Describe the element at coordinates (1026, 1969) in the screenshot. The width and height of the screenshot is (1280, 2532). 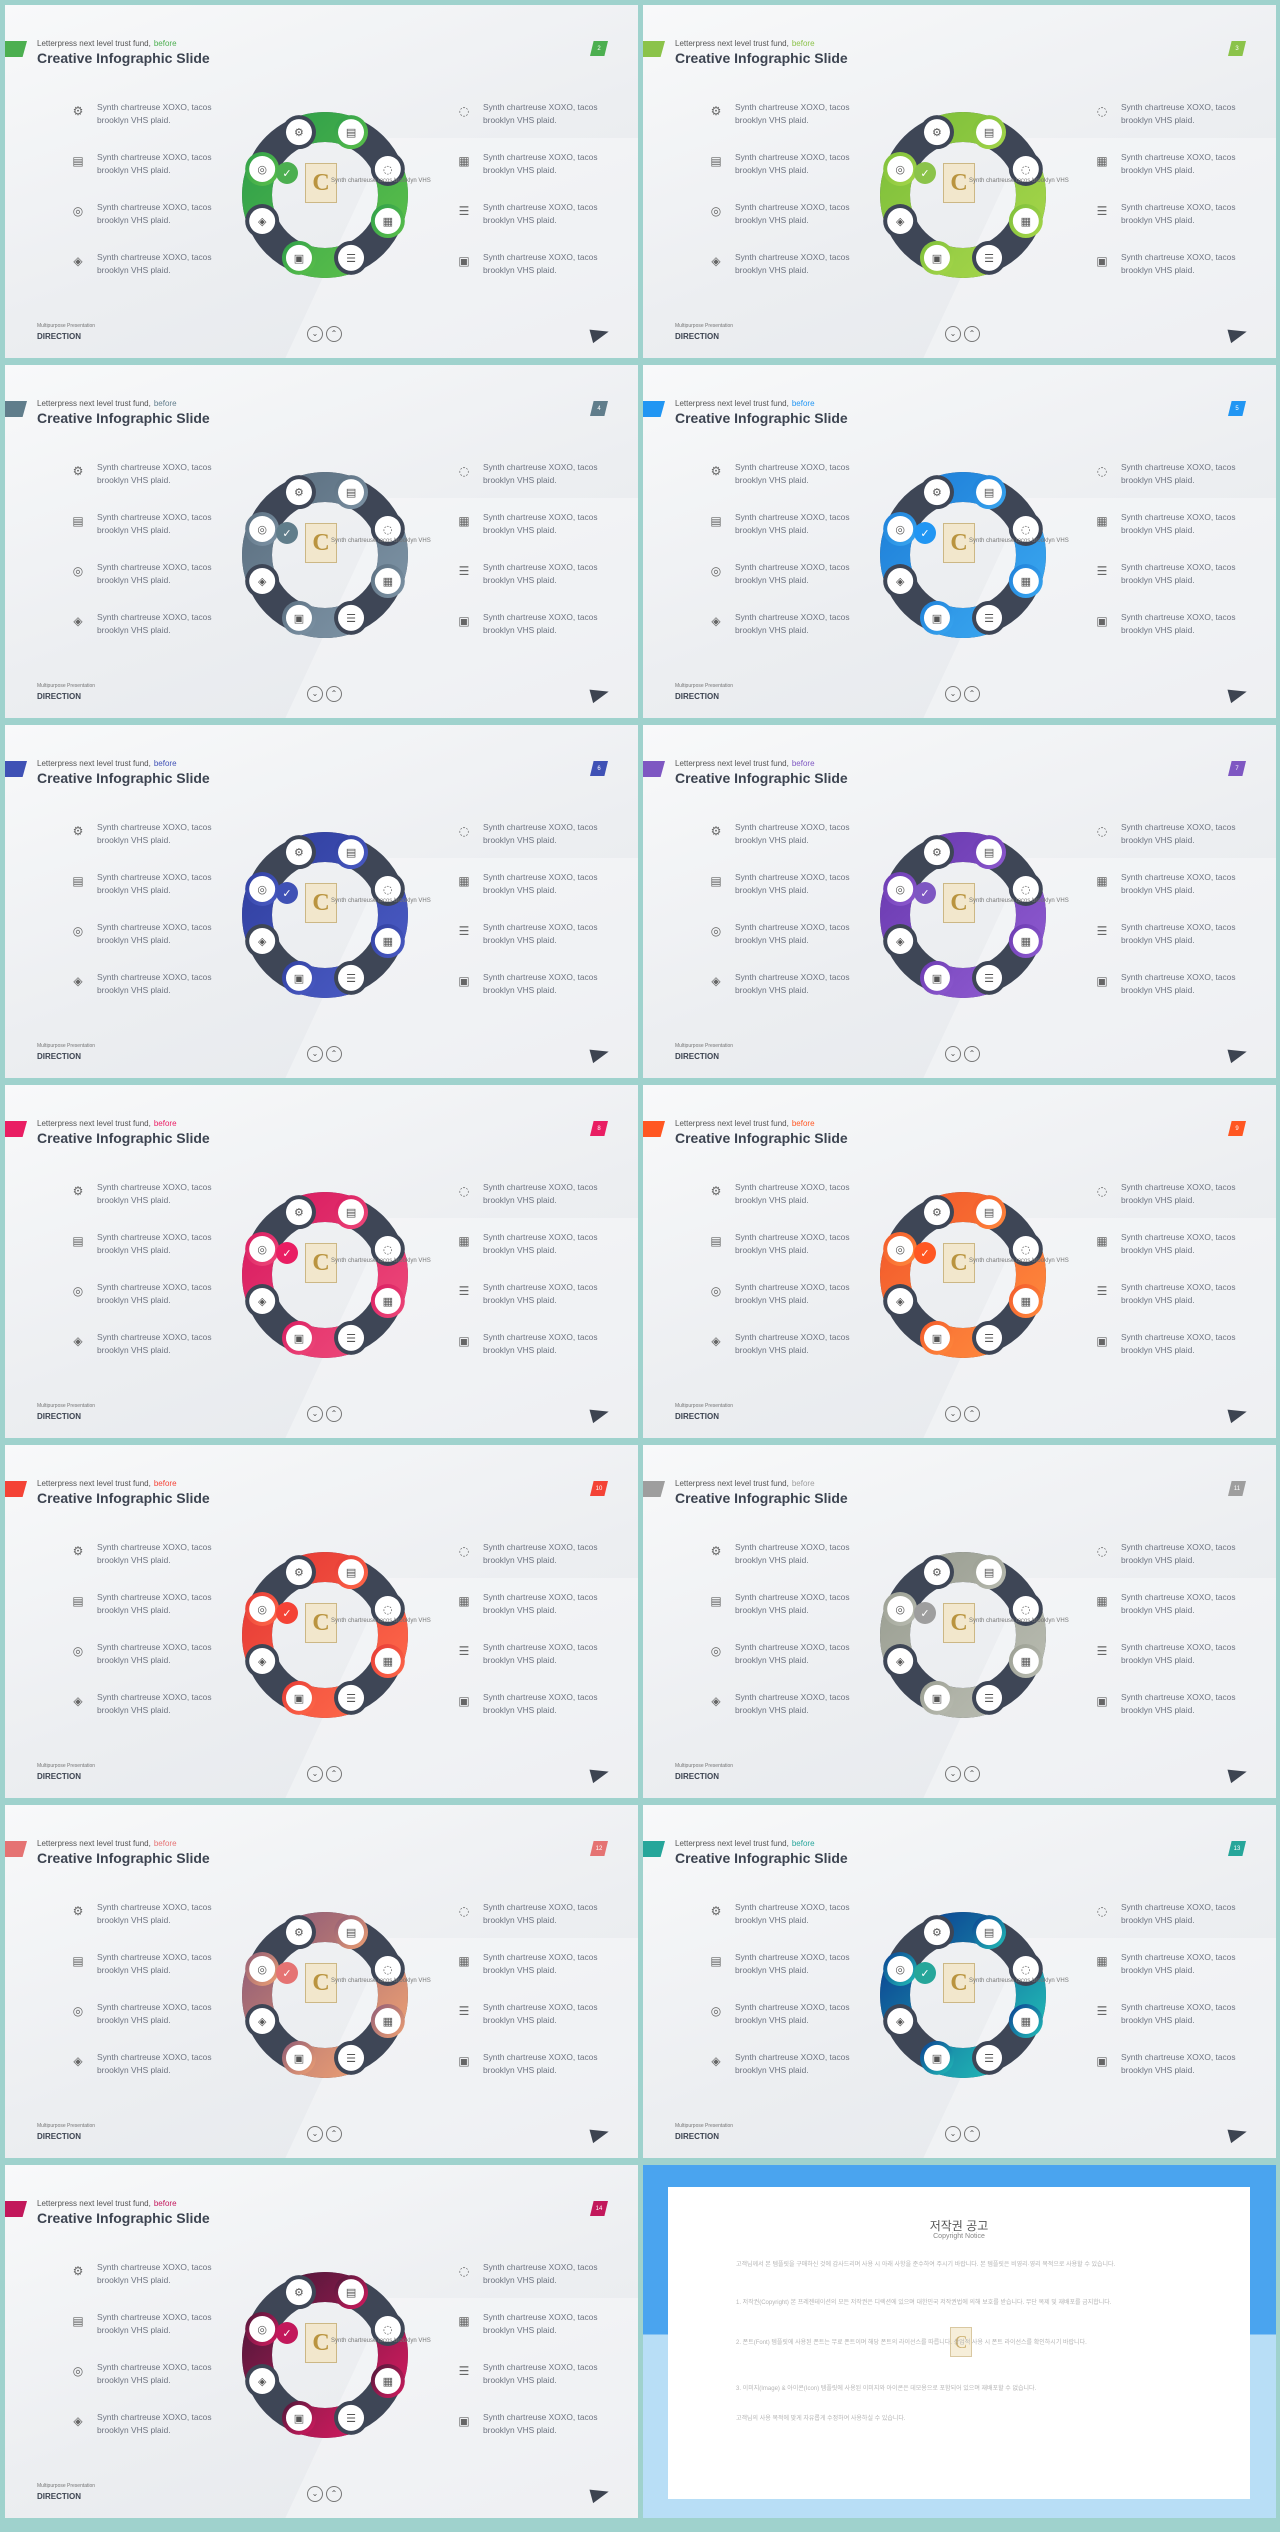
I see `chat-icon: ◌` at that location.